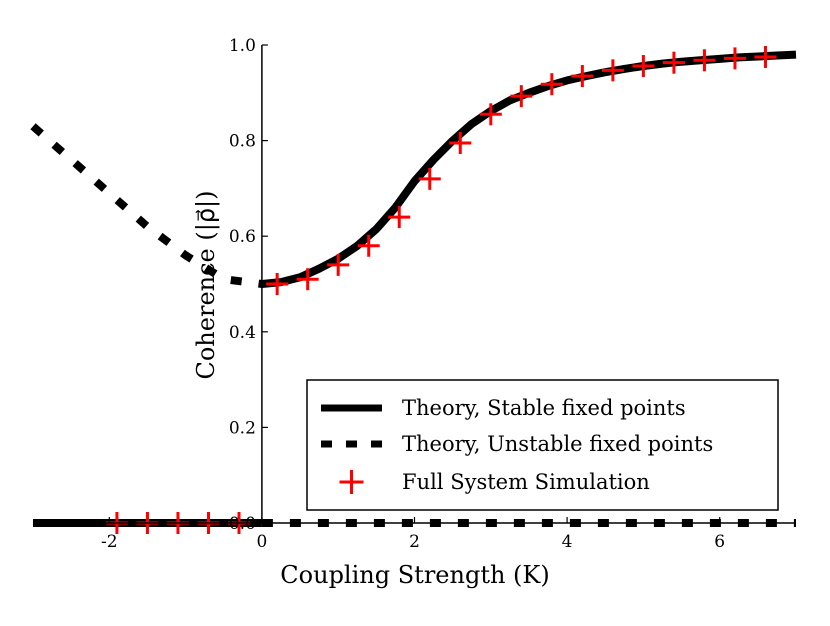 The image size is (830, 626). I want to click on y-tick-label: 0.4, so click(242, 333).